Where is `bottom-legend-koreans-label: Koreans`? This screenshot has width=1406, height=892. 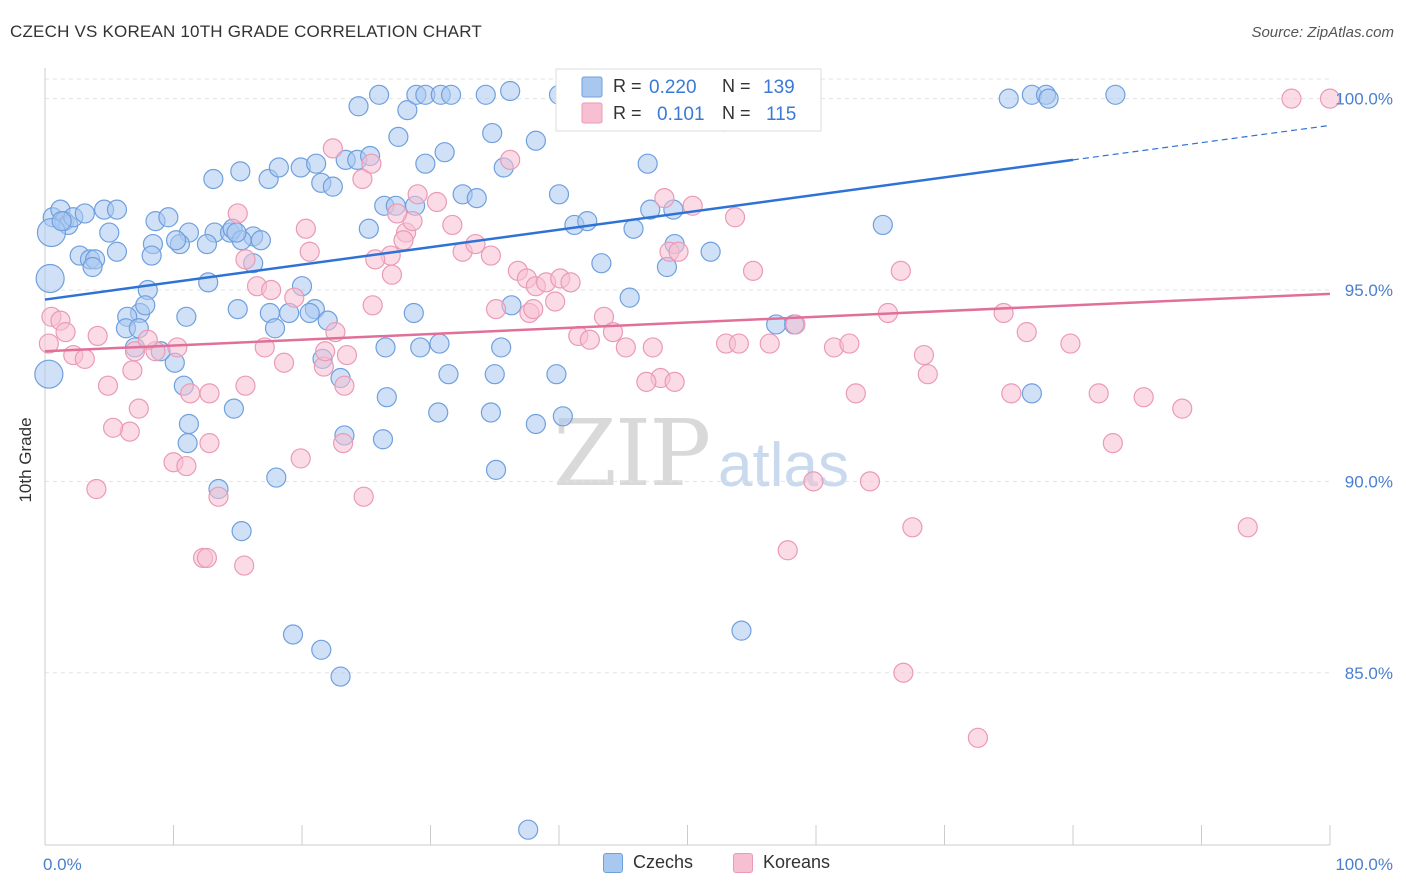
bottom-legend-koreans-label: Koreans is located at coordinates (797, 862).